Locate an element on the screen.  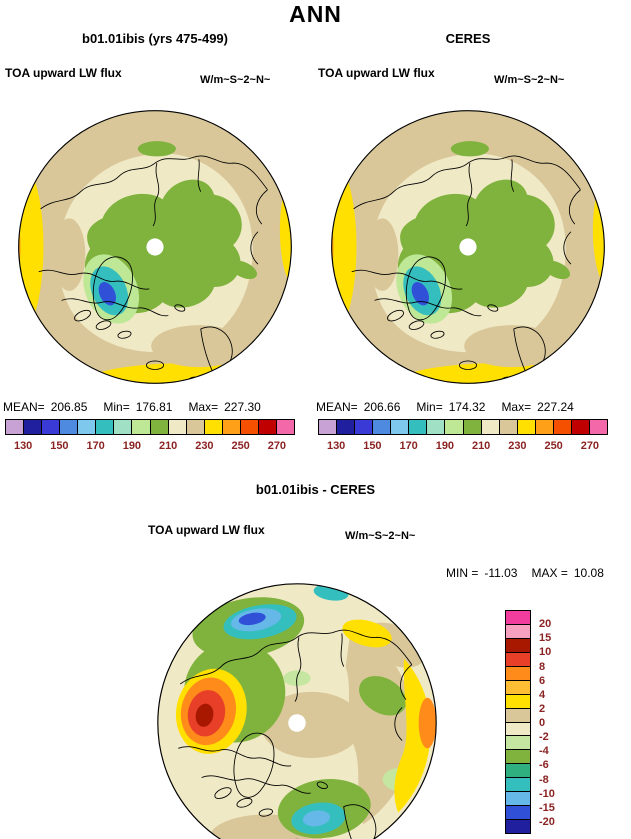
model-mean-label: MEAN= is located at coordinates (24, 407).